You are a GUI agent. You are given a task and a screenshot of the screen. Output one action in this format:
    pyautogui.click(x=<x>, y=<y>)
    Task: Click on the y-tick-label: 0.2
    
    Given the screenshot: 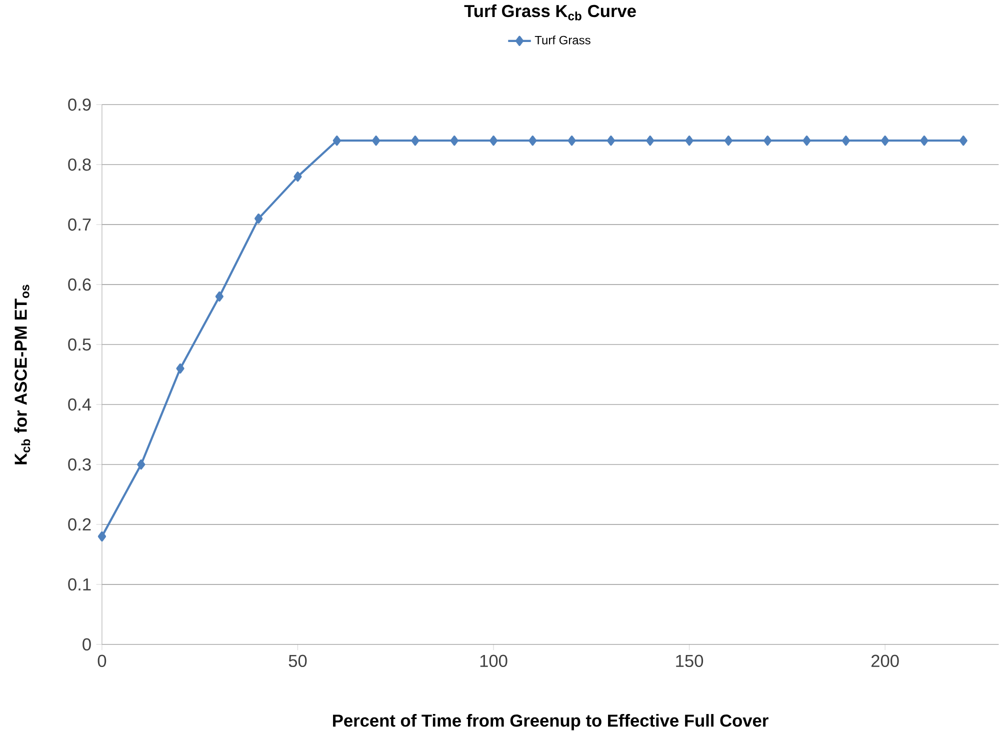 What is the action you would take?
    pyautogui.click(x=79, y=524)
    